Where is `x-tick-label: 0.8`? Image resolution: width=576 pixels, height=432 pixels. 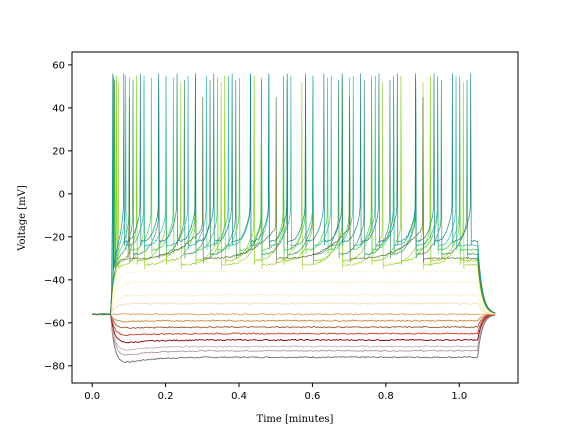
x-tick-label: 0.8 is located at coordinates (386, 396).